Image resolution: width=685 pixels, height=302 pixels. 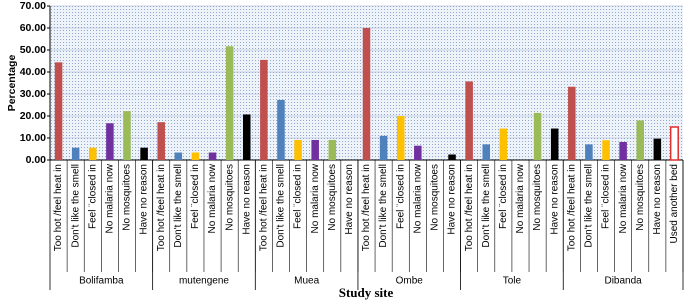 What do you see at coordinates (204, 281) in the screenshot?
I see `group-label: mutengene` at bounding box center [204, 281].